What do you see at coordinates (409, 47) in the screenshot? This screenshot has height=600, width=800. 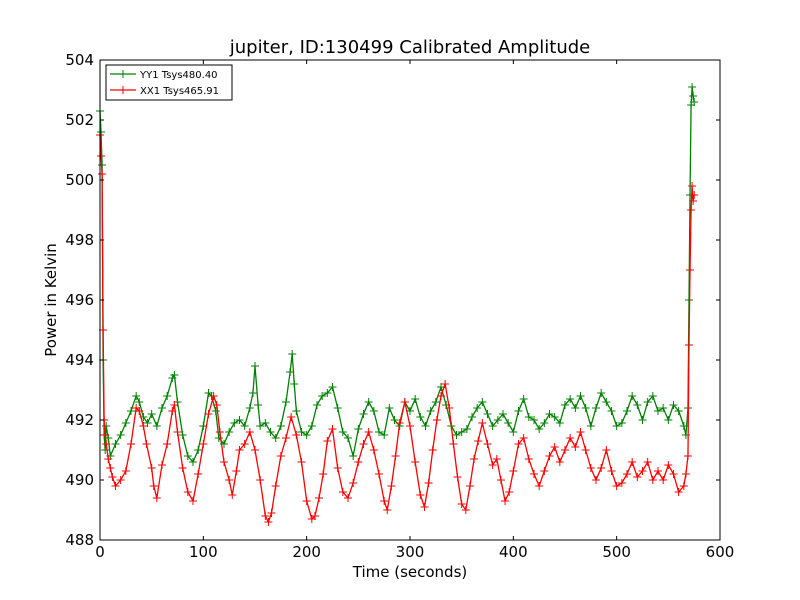 I see `chart-title: jupiter, ID:130499 Calibrated Amplitude` at bounding box center [409, 47].